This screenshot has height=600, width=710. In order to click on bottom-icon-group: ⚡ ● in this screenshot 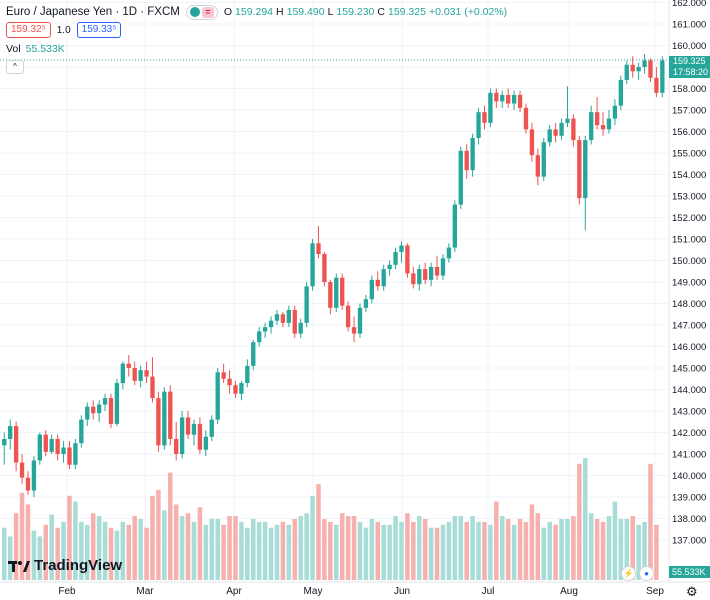, I will do `click(637, 573)`.